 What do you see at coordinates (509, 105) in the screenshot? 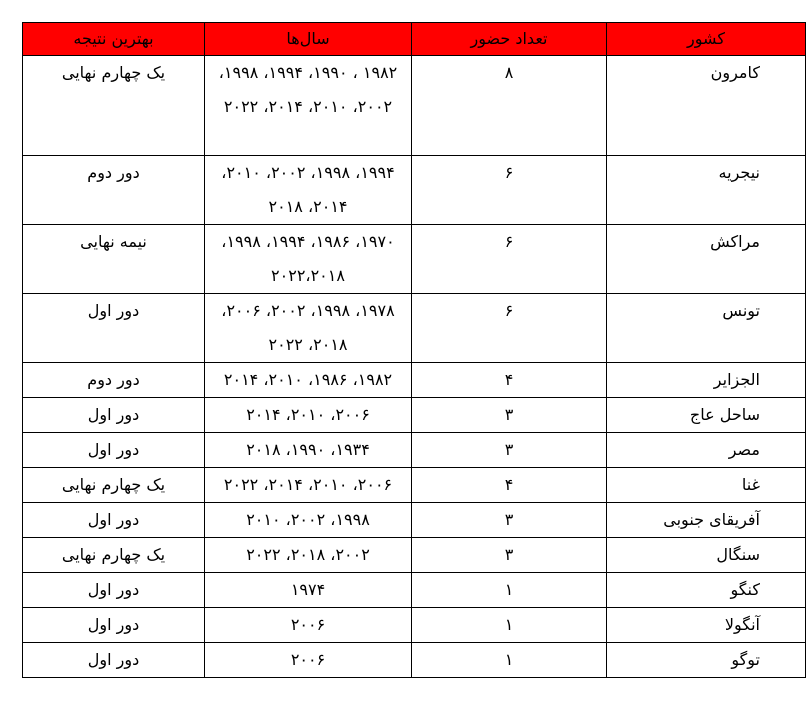
I see `appearances-cell: ۸` at bounding box center [509, 105].